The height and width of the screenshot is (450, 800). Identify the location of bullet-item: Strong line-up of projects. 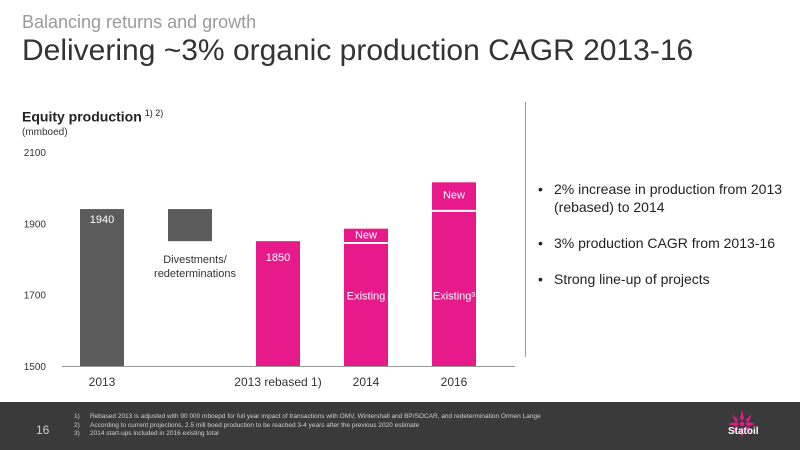
(661, 279).